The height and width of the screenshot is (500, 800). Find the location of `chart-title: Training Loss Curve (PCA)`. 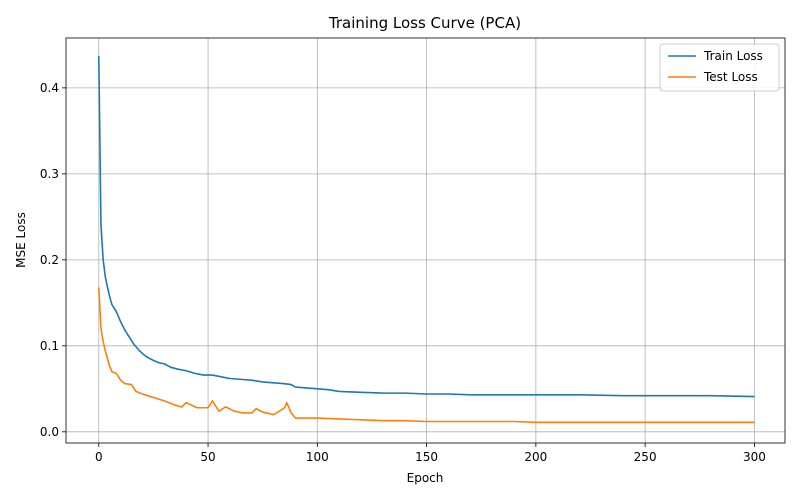

chart-title: Training Loss Curve (PCA) is located at coordinates (424, 23).